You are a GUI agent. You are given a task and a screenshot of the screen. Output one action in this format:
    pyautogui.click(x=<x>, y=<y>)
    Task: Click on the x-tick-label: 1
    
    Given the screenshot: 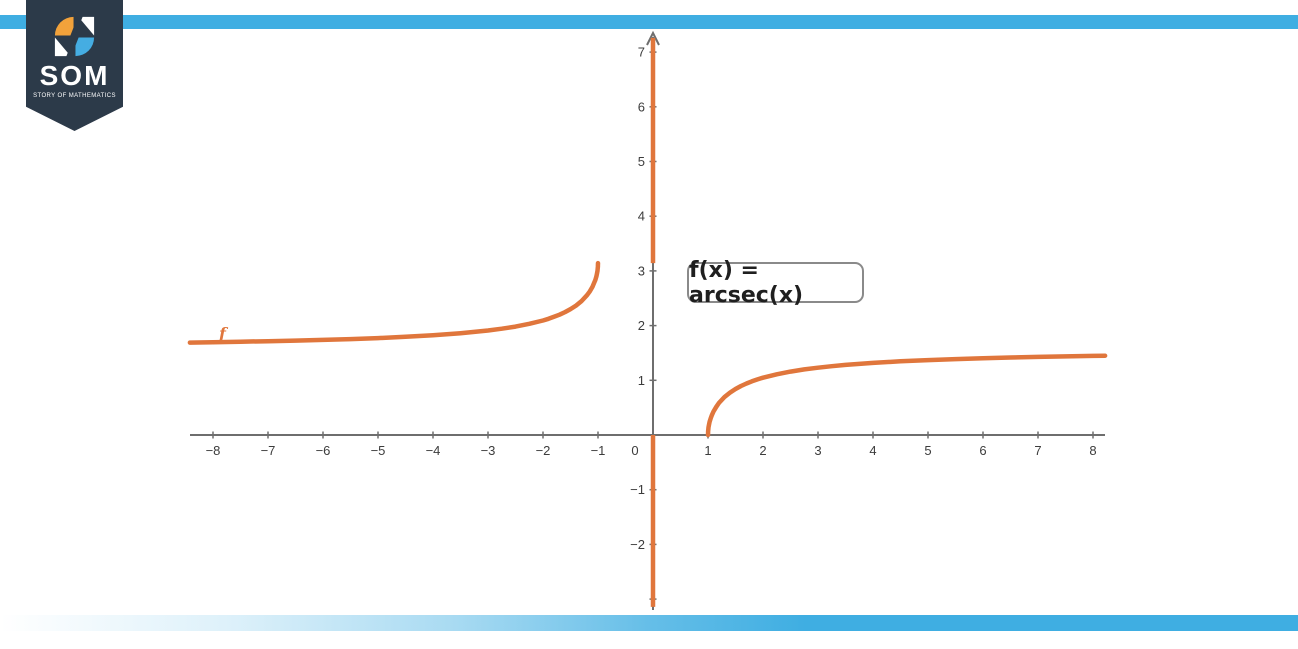 What is the action you would take?
    pyautogui.click(x=707, y=450)
    